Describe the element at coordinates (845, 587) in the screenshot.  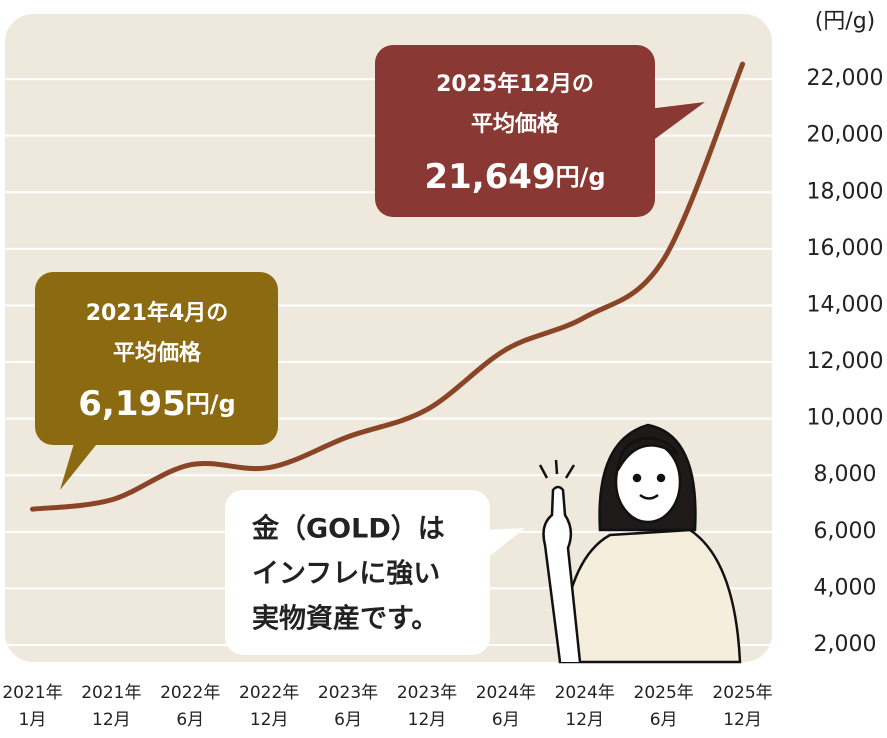
I see `y-tick-label: 4,000` at that location.